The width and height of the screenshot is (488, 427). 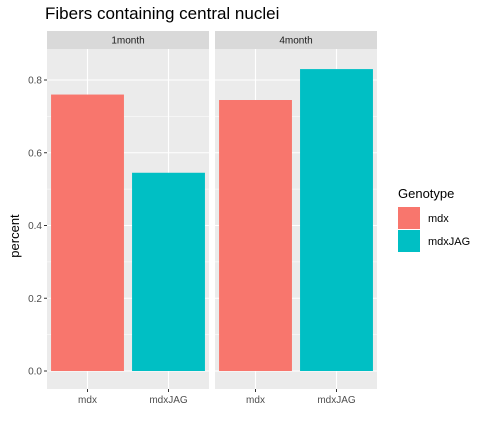 I want to click on chart-title: Fibers containing central nuclei, so click(x=162, y=13).